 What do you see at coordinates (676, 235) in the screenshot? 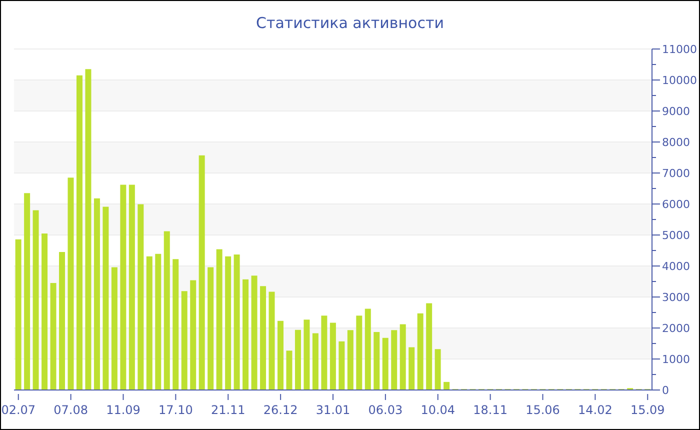
I see `y-tick-label: 5000` at bounding box center [676, 235].